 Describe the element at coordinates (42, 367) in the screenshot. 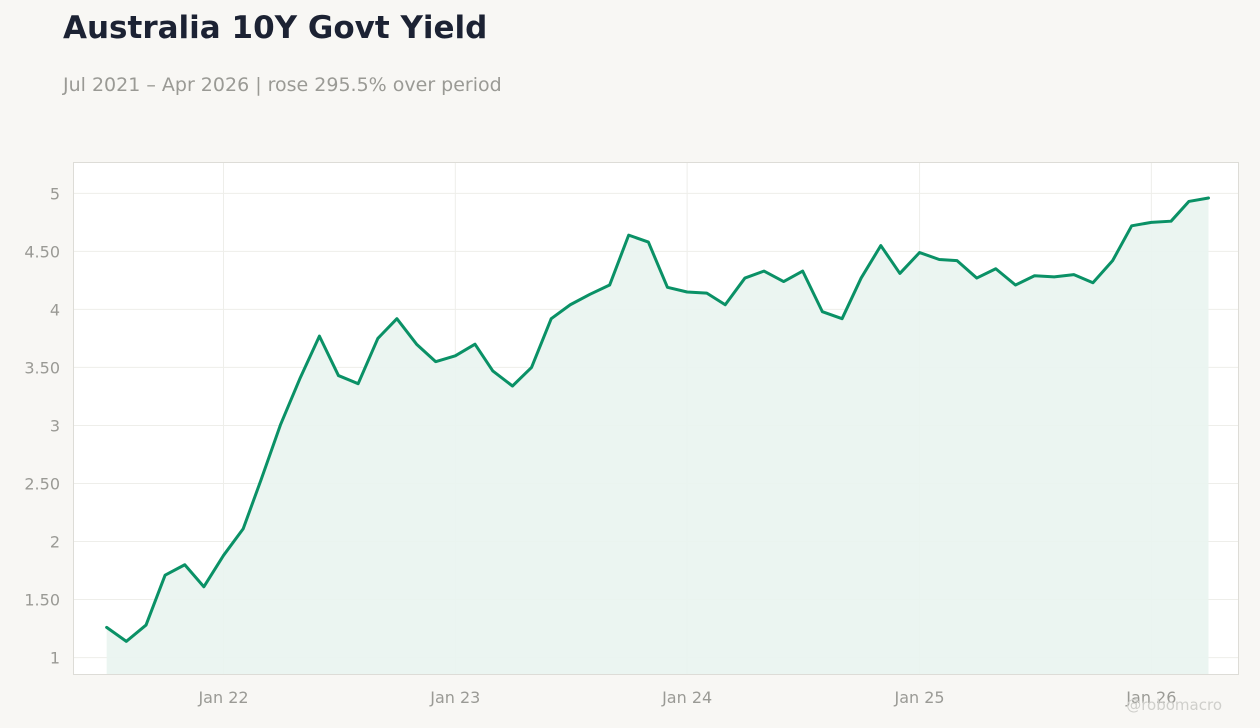

I see `y-tick-label: 3.50` at that location.